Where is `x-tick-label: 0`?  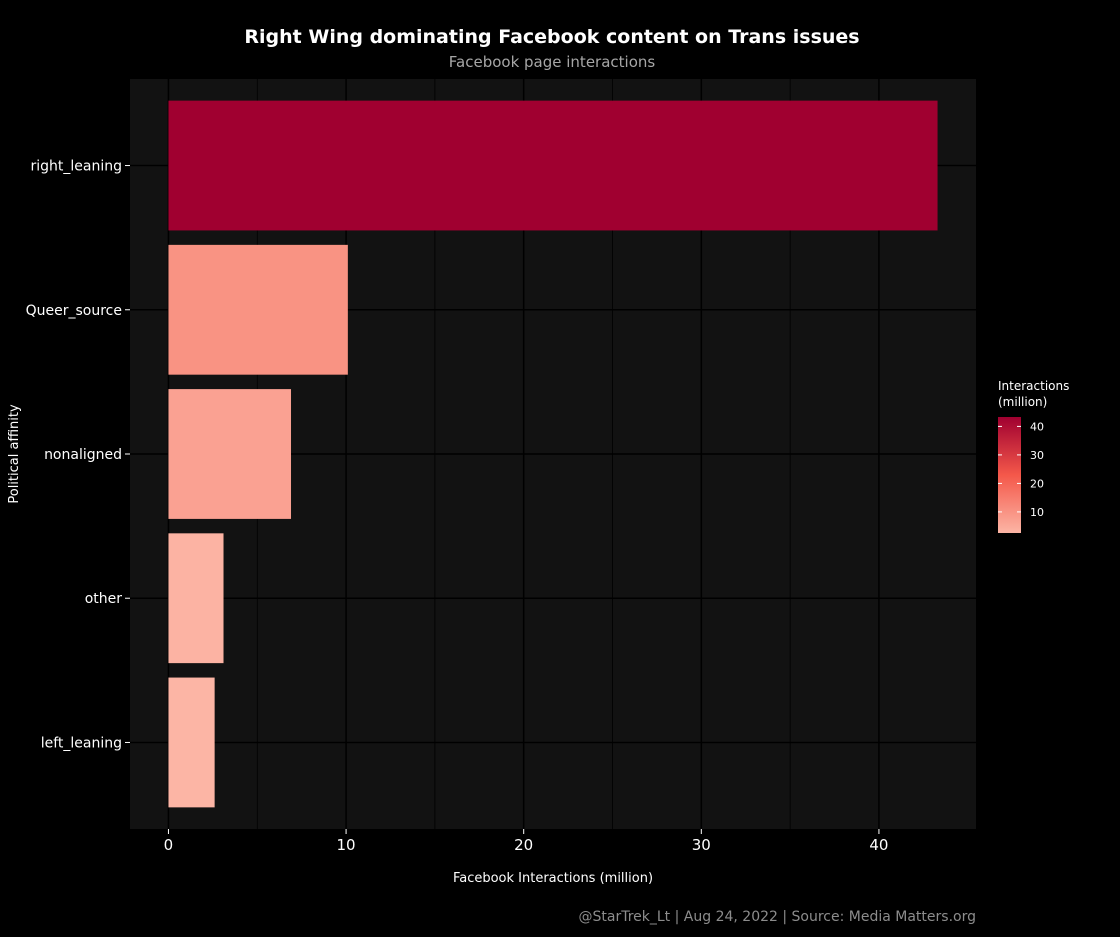
x-tick-label: 0 is located at coordinates (169, 845).